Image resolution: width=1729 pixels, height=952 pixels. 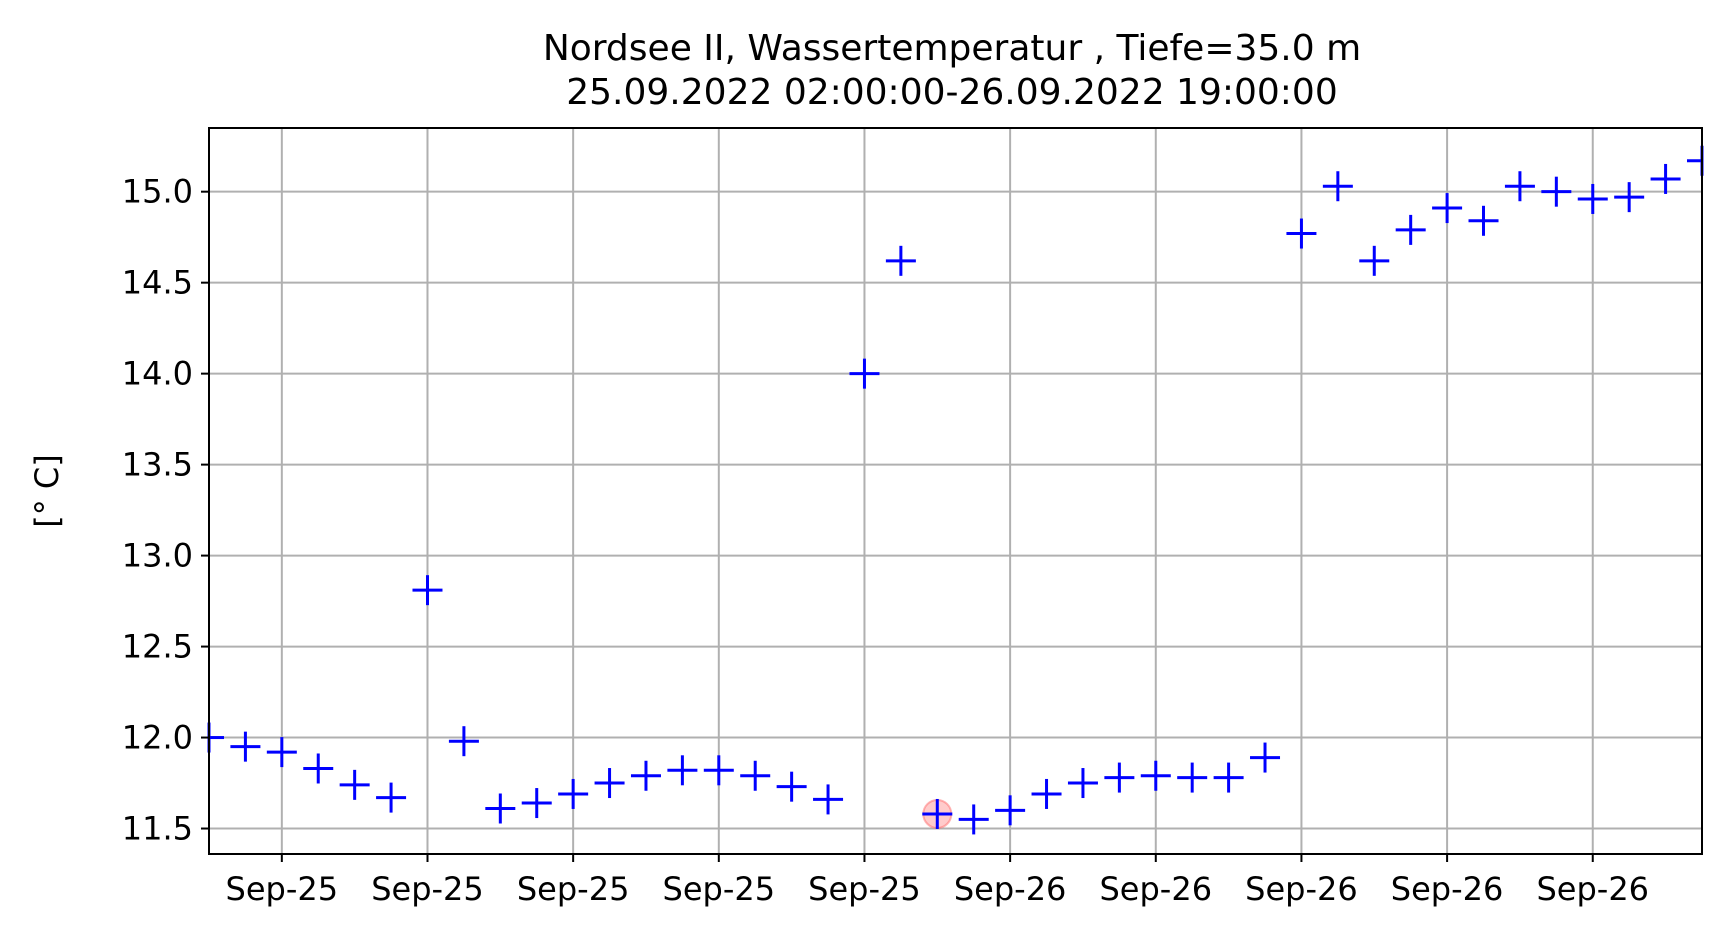 I want to click on y-tick-label: 12.5, so click(x=157, y=647).